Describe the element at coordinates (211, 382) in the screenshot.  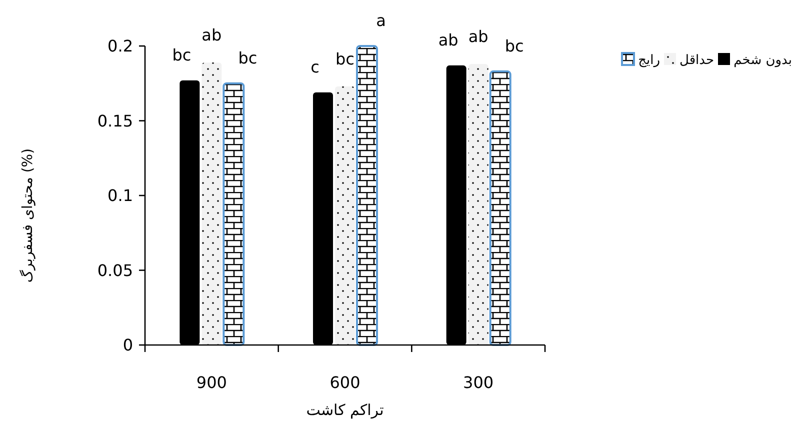
I see `x-tick-label: 900` at that location.